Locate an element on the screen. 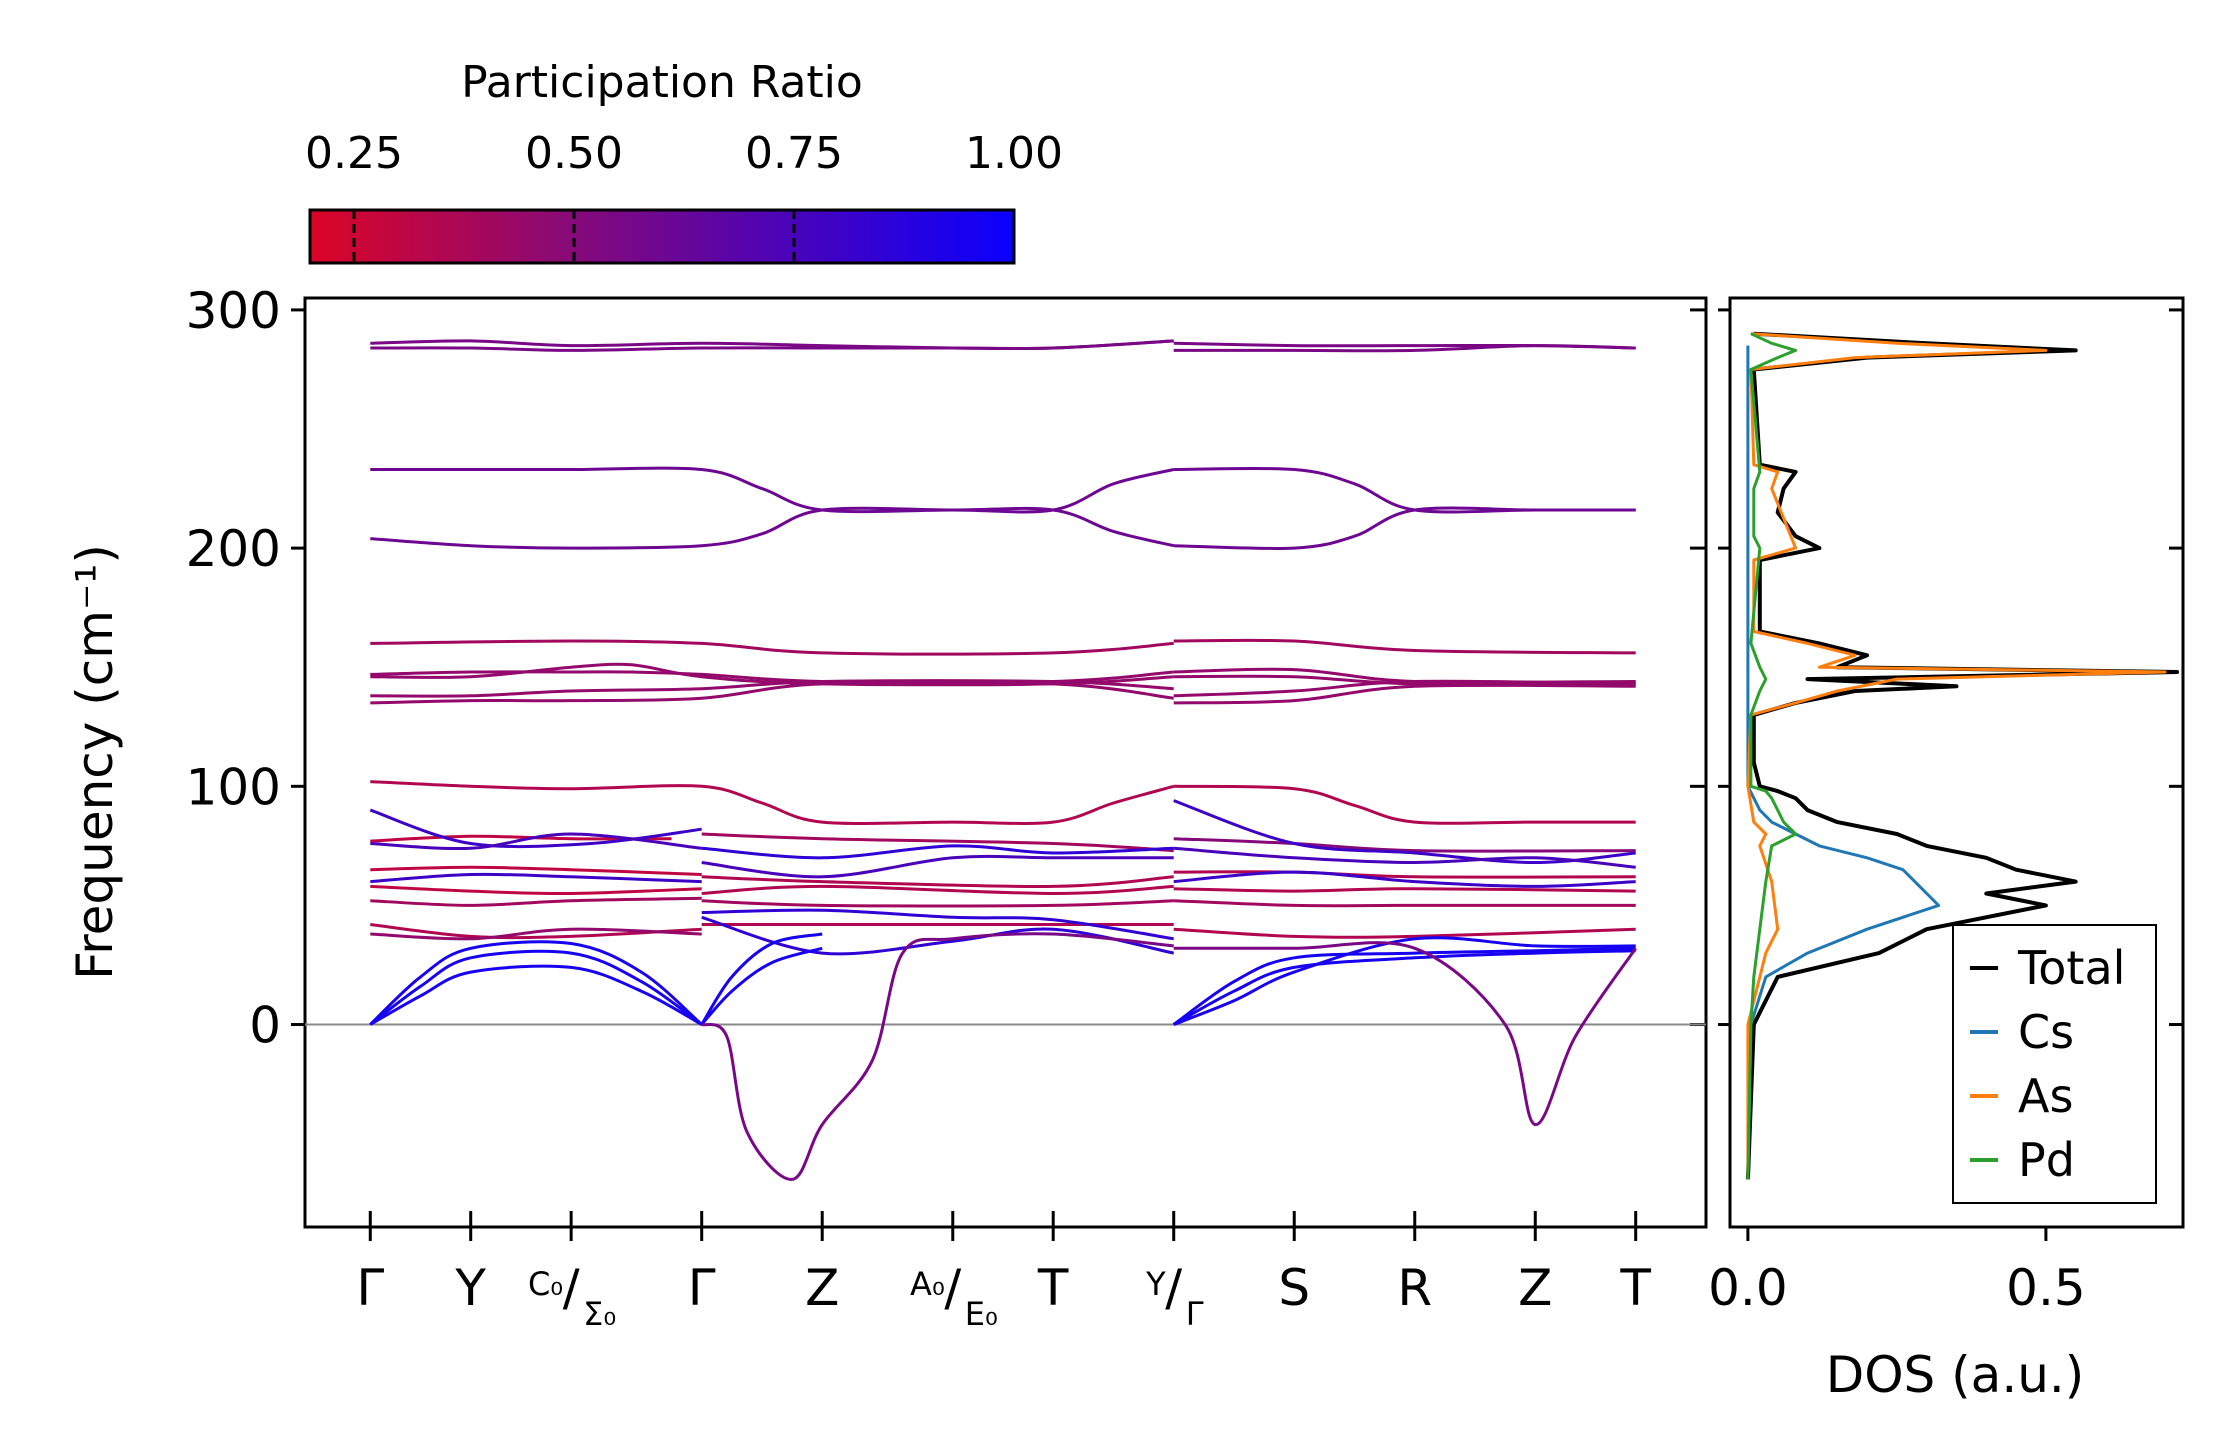 This screenshot has height=1455, width=2222. dos-line-as is located at coordinates (1956, 756).